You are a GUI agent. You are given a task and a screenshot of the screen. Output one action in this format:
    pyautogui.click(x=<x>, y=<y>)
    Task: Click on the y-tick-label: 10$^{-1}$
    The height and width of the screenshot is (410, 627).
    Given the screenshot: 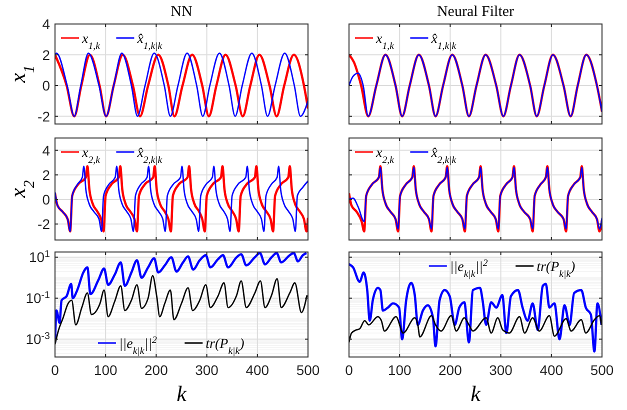 What is the action you would take?
    pyautogui.click(x=38, y=298)
    